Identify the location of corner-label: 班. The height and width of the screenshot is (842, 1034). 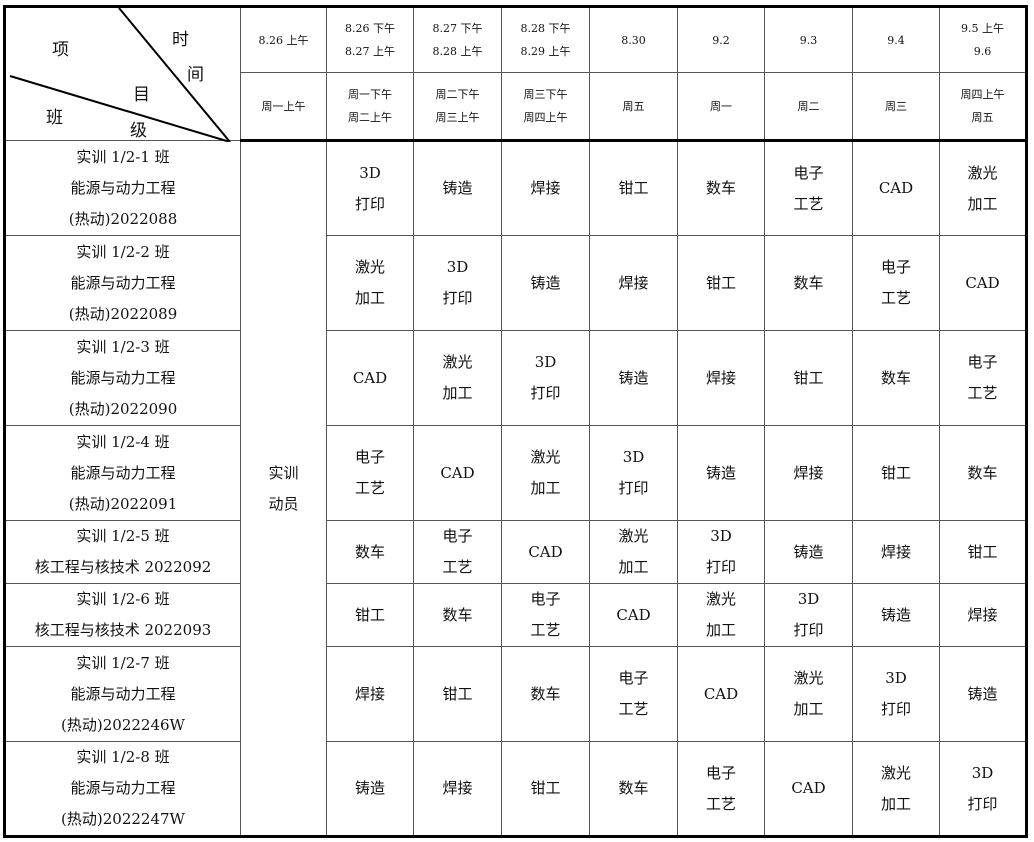
(54, 118).